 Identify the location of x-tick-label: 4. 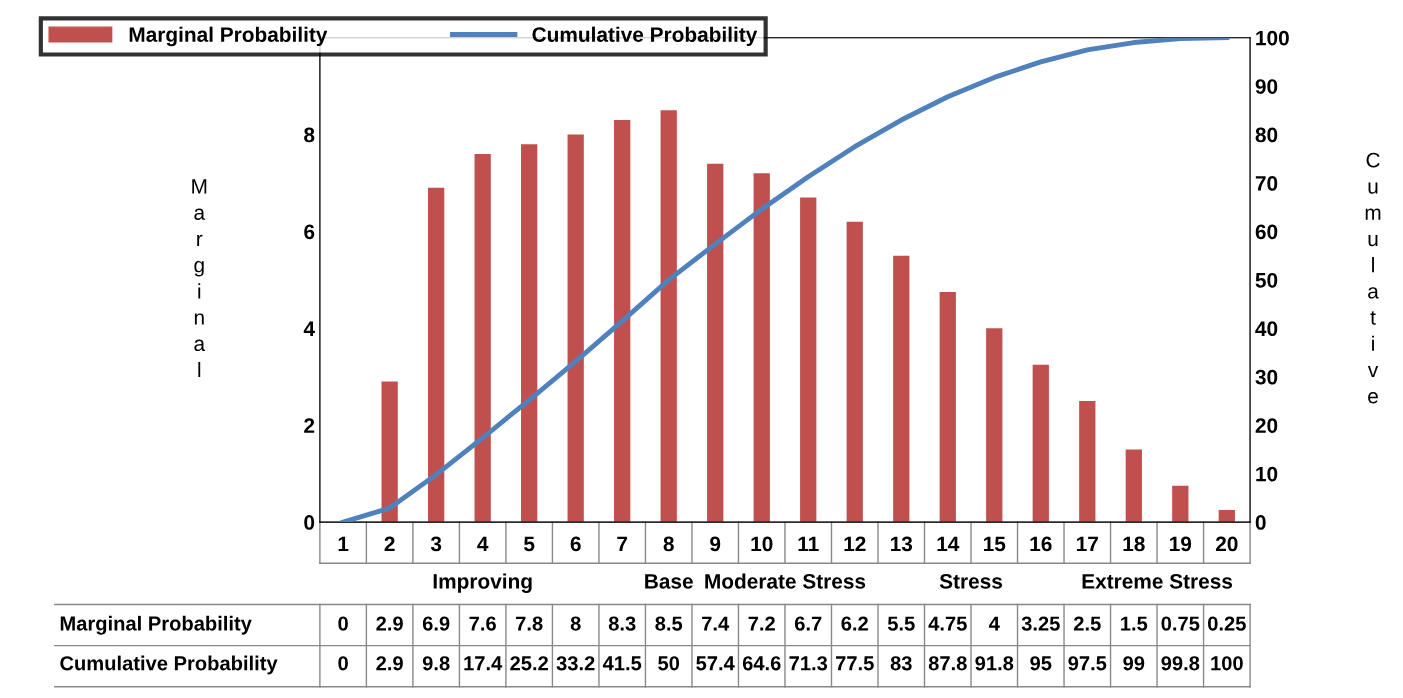
(483, 544).